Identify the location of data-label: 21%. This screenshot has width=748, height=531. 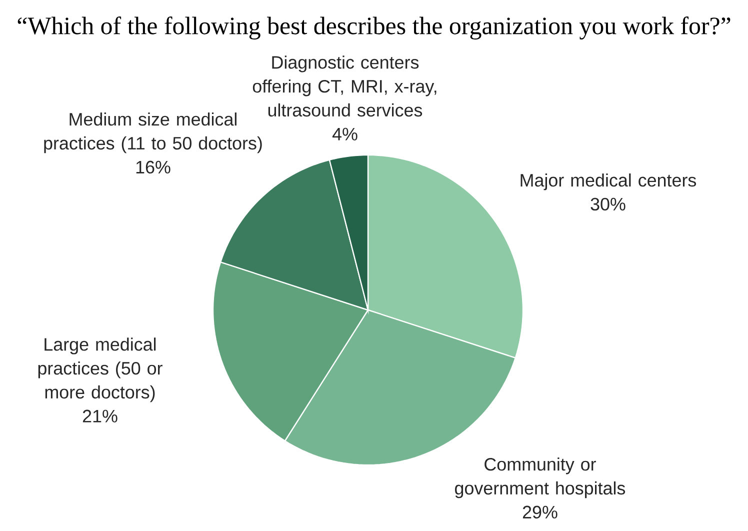
(100, 416).